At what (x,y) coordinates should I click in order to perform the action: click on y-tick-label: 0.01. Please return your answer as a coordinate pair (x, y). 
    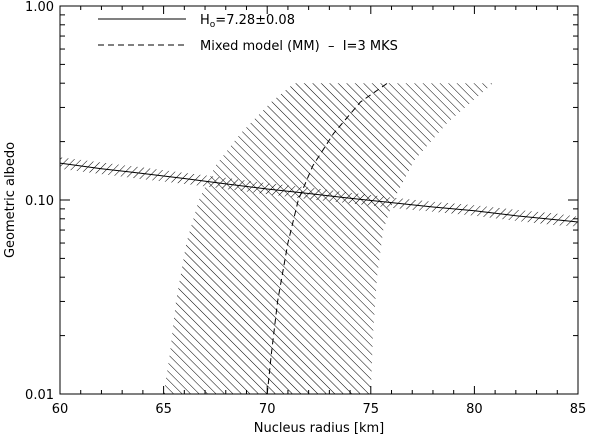
    Looking at the image, I should click on (39, 395).